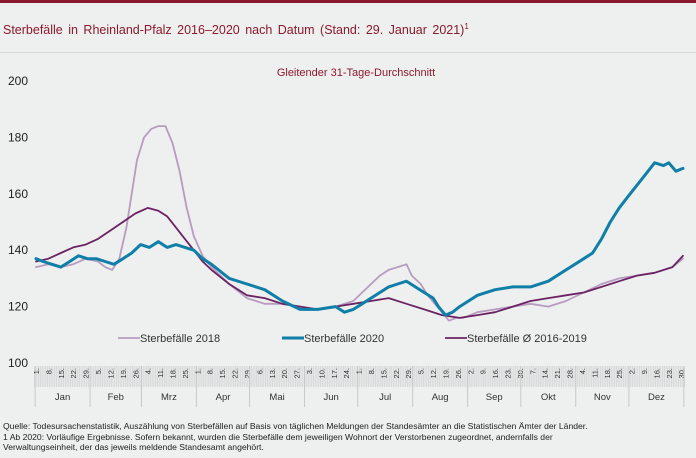 The height and width of the screenshot is (458, 696). Describe the element at coordinates (385, 397) in the screenshot. I see `month-label: Jul` at that location.